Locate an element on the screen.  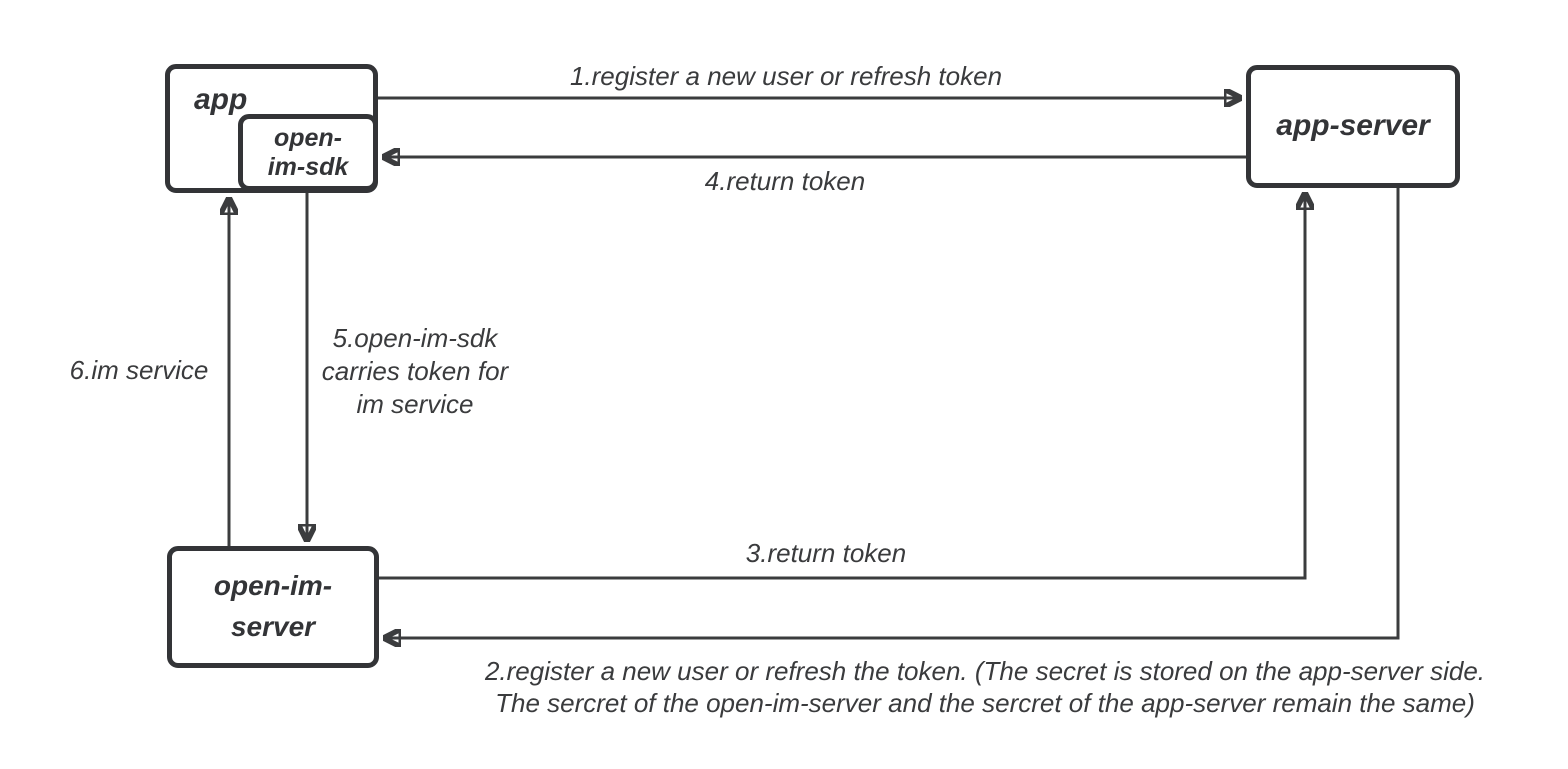
edge-4-label: 4.return token is located at coordinates (785, 181).